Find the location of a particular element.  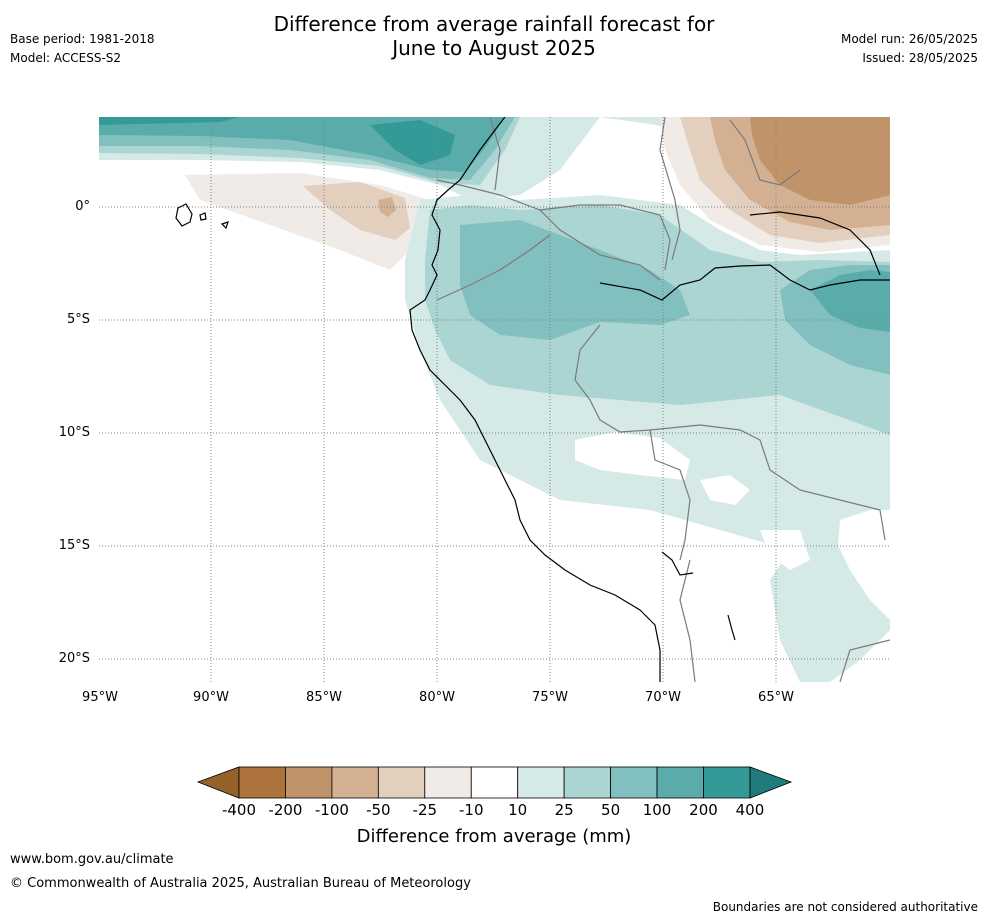

region-p200-400-north is located at coordinates (277, 141).